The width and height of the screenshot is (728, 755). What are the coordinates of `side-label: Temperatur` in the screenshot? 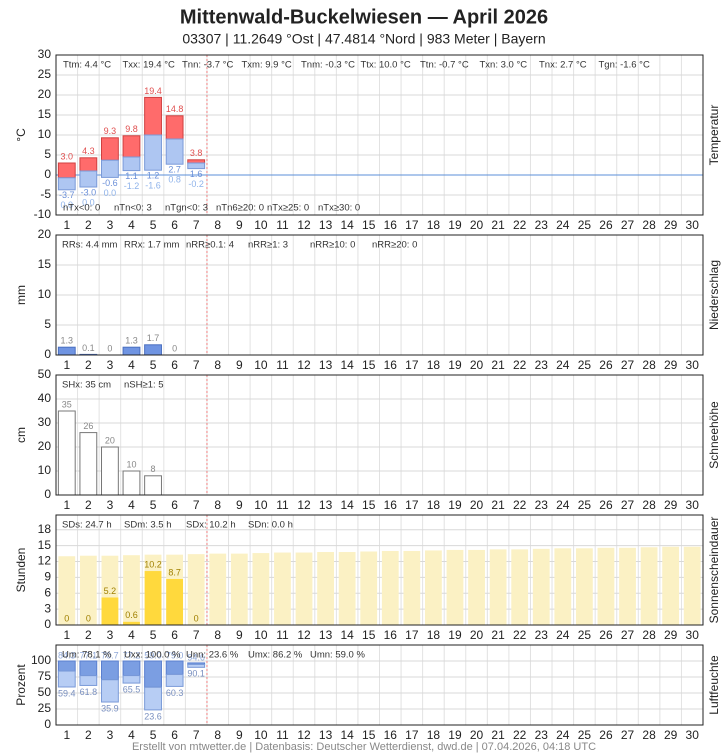 It's located at (714, 135).